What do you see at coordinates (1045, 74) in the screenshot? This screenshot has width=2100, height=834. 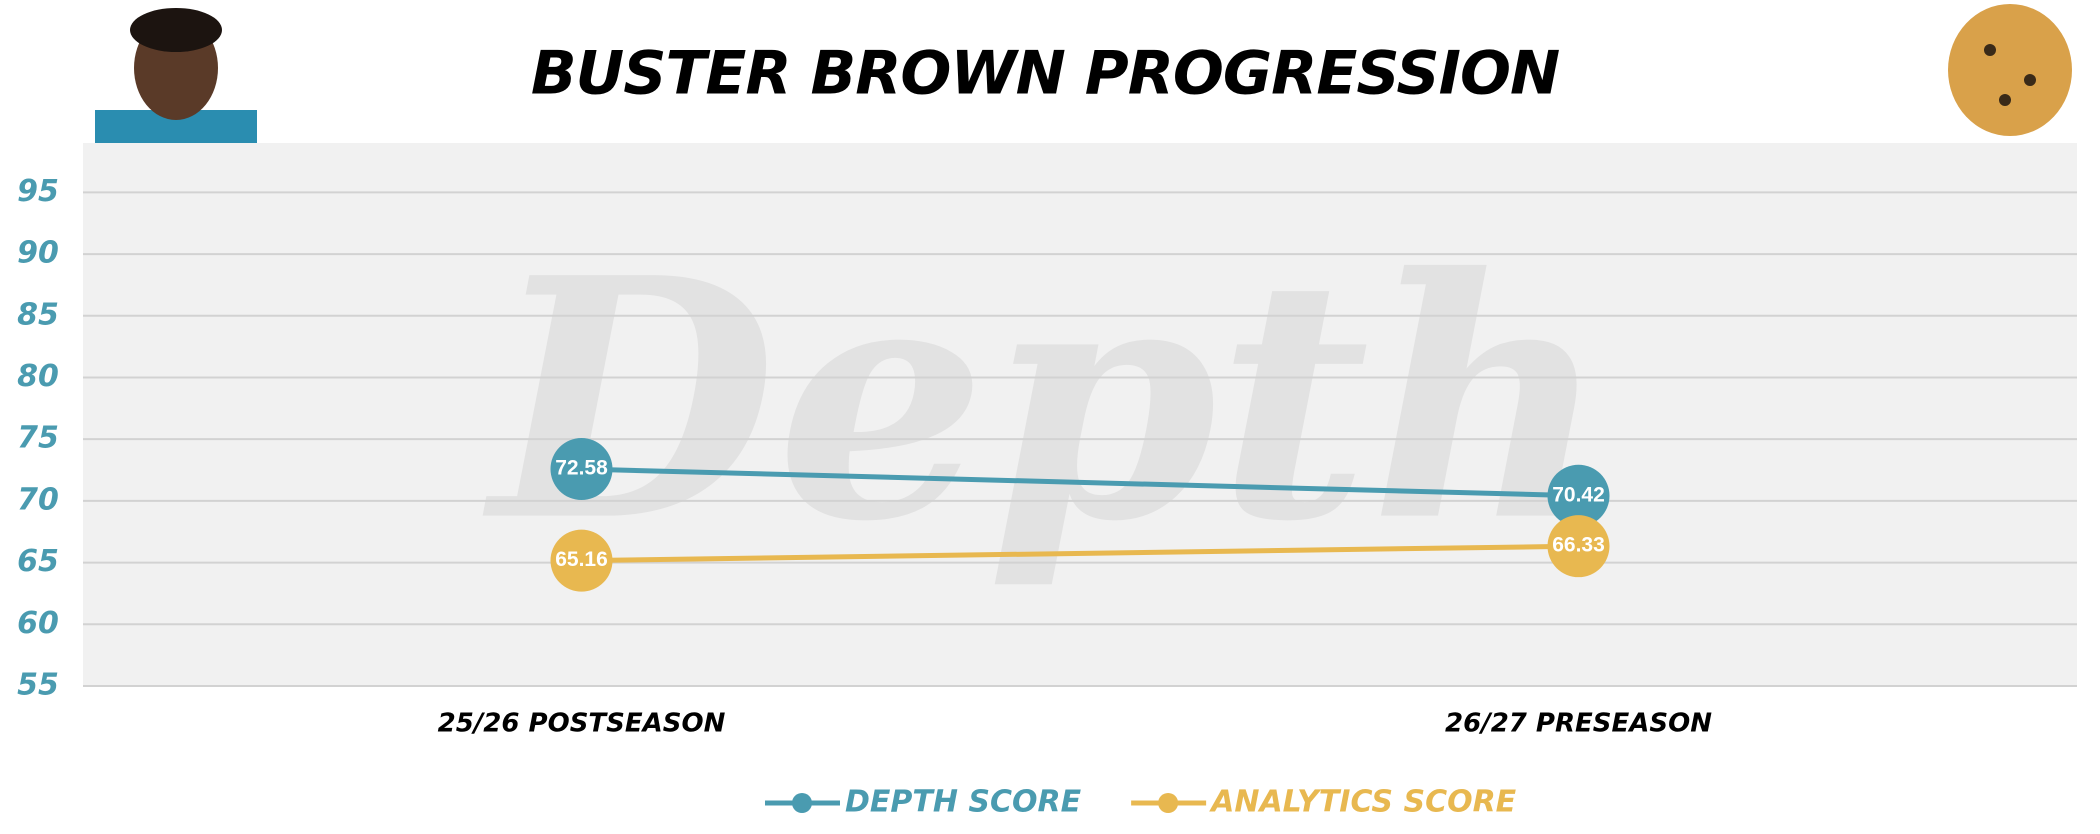 I see `chart-title: BUSTER BROWN PROGRESSION` at bounding box center [1045, 74].